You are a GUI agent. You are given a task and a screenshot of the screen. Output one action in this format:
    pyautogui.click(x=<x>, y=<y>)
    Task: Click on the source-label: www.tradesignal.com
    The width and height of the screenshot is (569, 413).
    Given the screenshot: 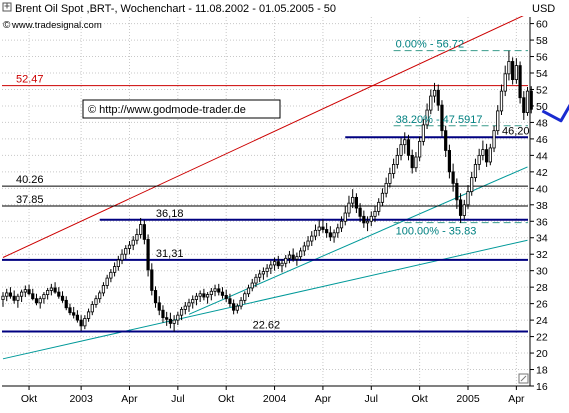 What is the action you would take?
    pyautogui.click(x=56, y=25)
    